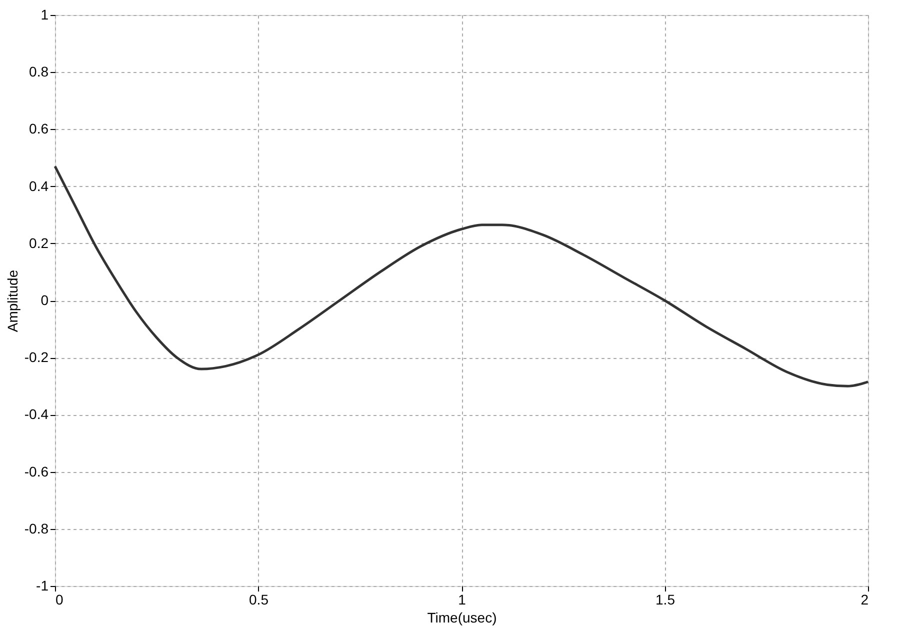  Describe the element at coordinates (36, 528) in the screenshot. I see `y-tick-label: -0.8` at that location.